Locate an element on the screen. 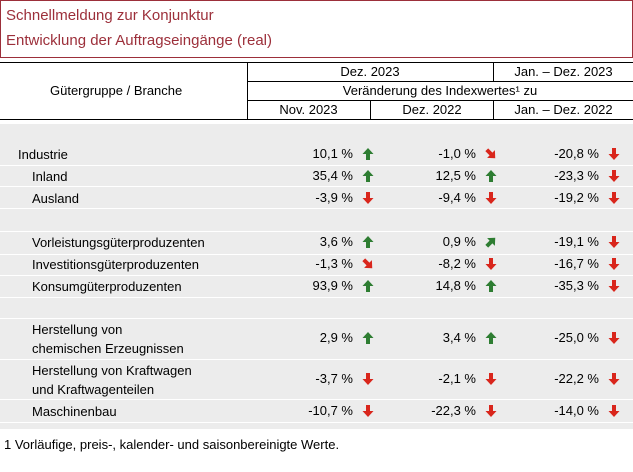 This screenshot has height=472, width=633. row-label: Vorleistungsgüterproduzenten is located at coordinates (118, 242).